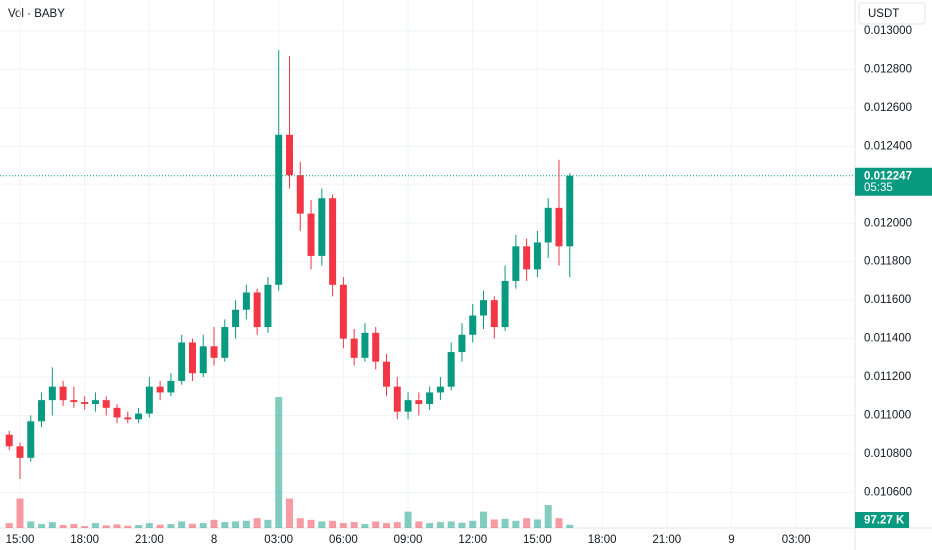  What do you see at coordinates (888, 31) in the screenshot?
I see `y-tick-label: 0.013000` at bounding box center [888, 31].